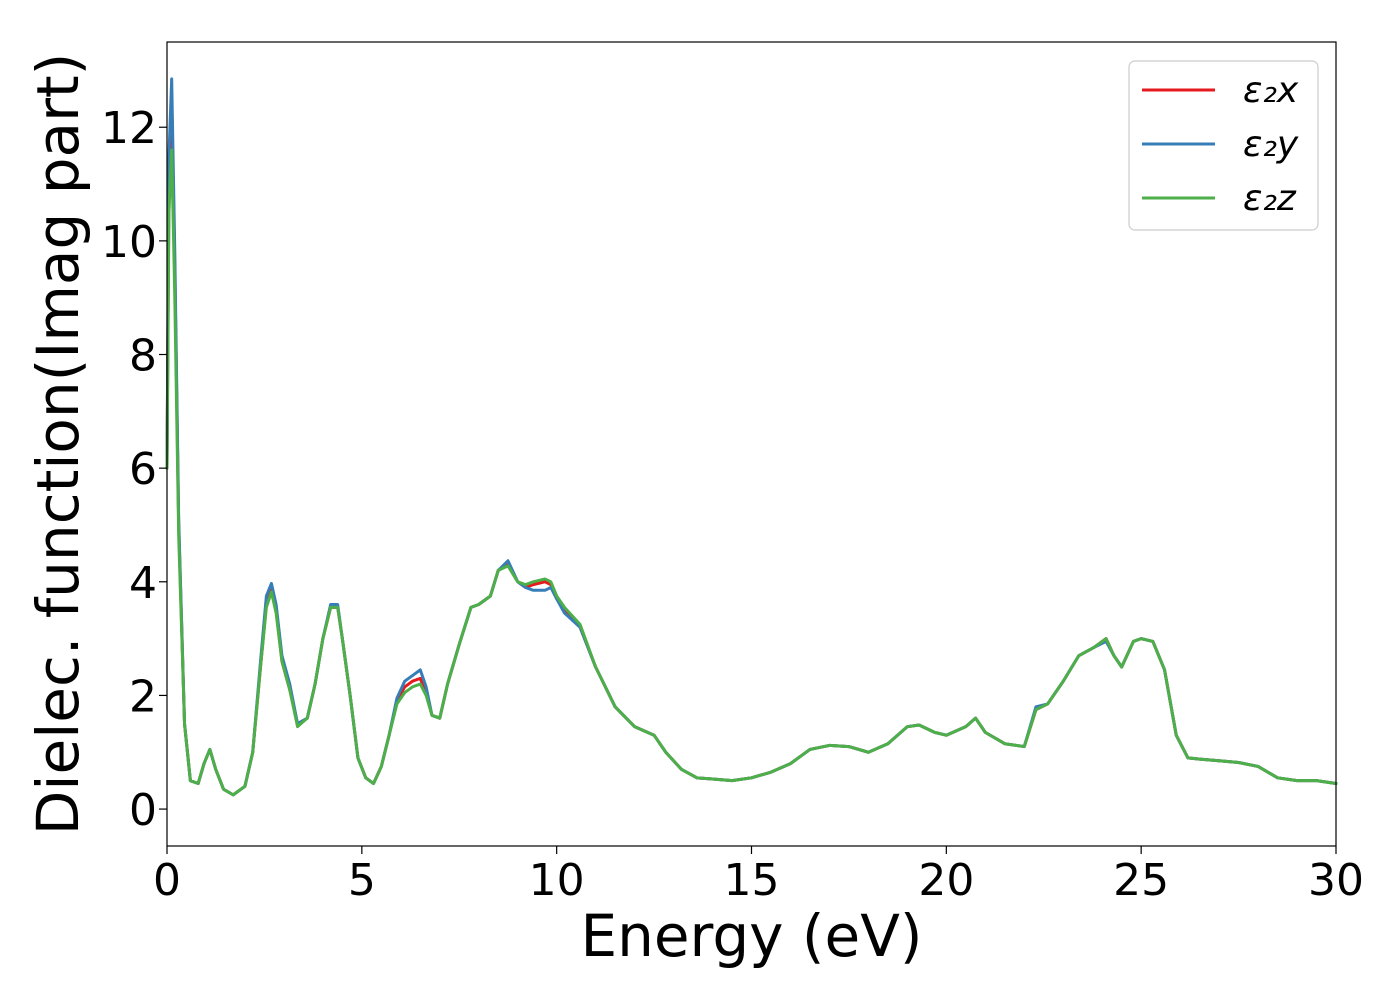 The height and width of the screenshot is (1000, 1400). Describe the element at coordinates (143, 583) in the screenshot. I see `y-tick-label: 4` at that location.